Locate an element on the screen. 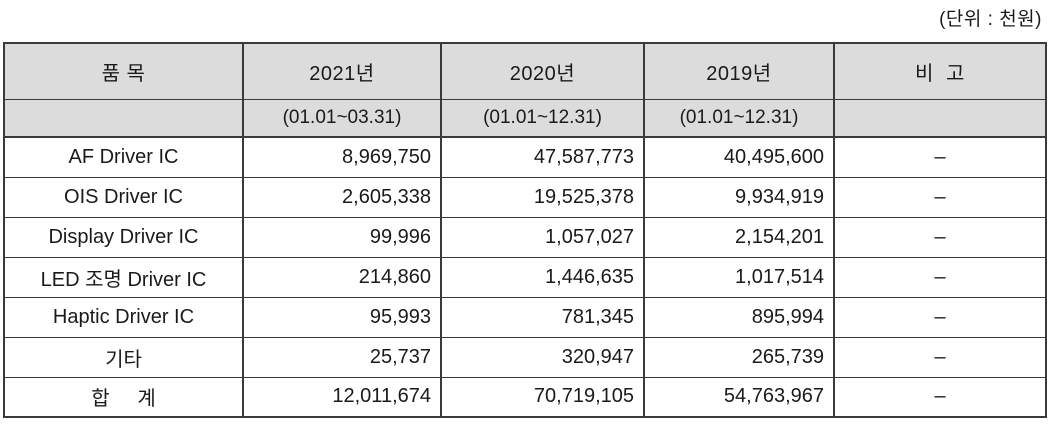 The width and height of the screenshot is (1048, 424). col-header-item: 품 목 is located at coordinates (123, 71).